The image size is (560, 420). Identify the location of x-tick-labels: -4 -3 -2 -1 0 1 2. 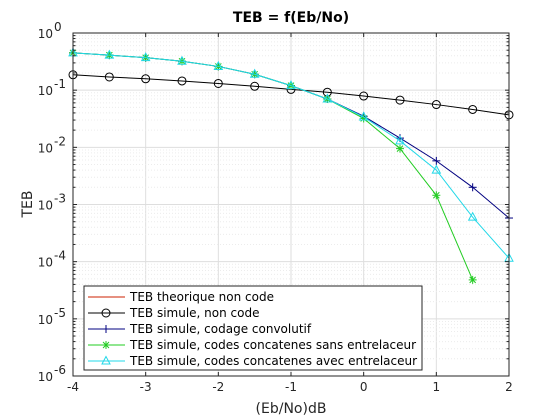
(290, 387).